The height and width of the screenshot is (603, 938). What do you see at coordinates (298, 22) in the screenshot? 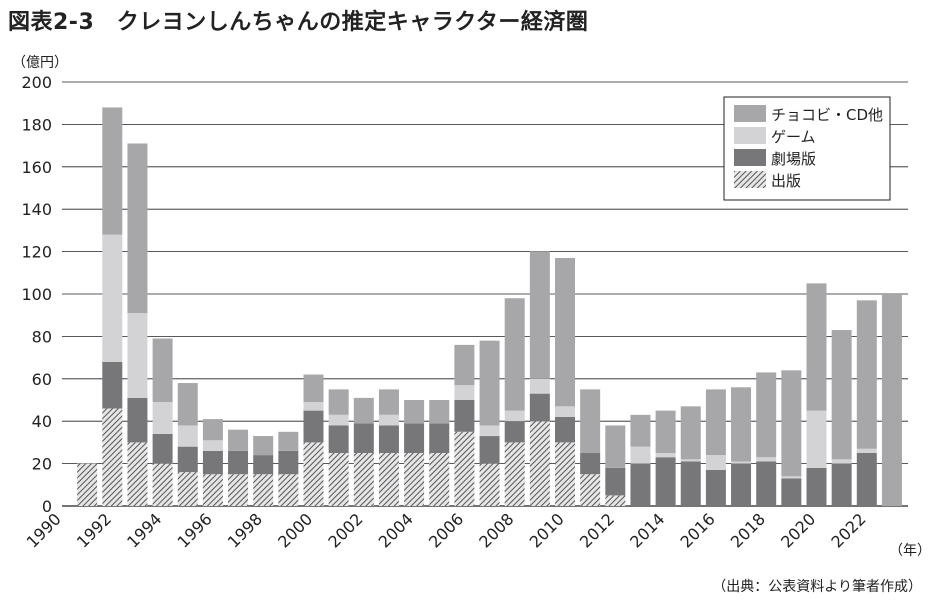
I see `chart-title: 図表2-3 クレヨンしんちゃんの推定キャラクター経済圏` at bounding box center [298, 22].